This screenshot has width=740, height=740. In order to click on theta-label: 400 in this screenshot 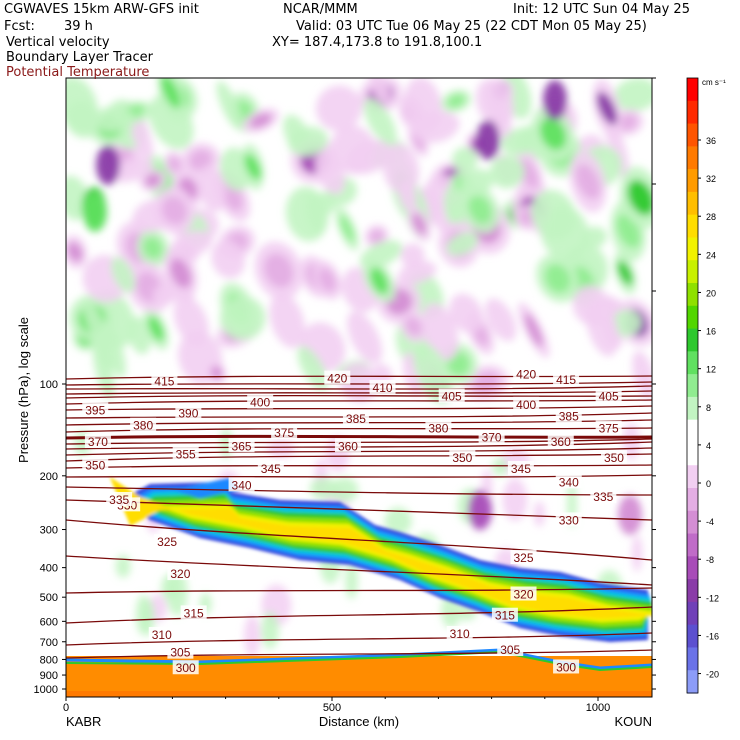, I will do `click(526, 405)`.